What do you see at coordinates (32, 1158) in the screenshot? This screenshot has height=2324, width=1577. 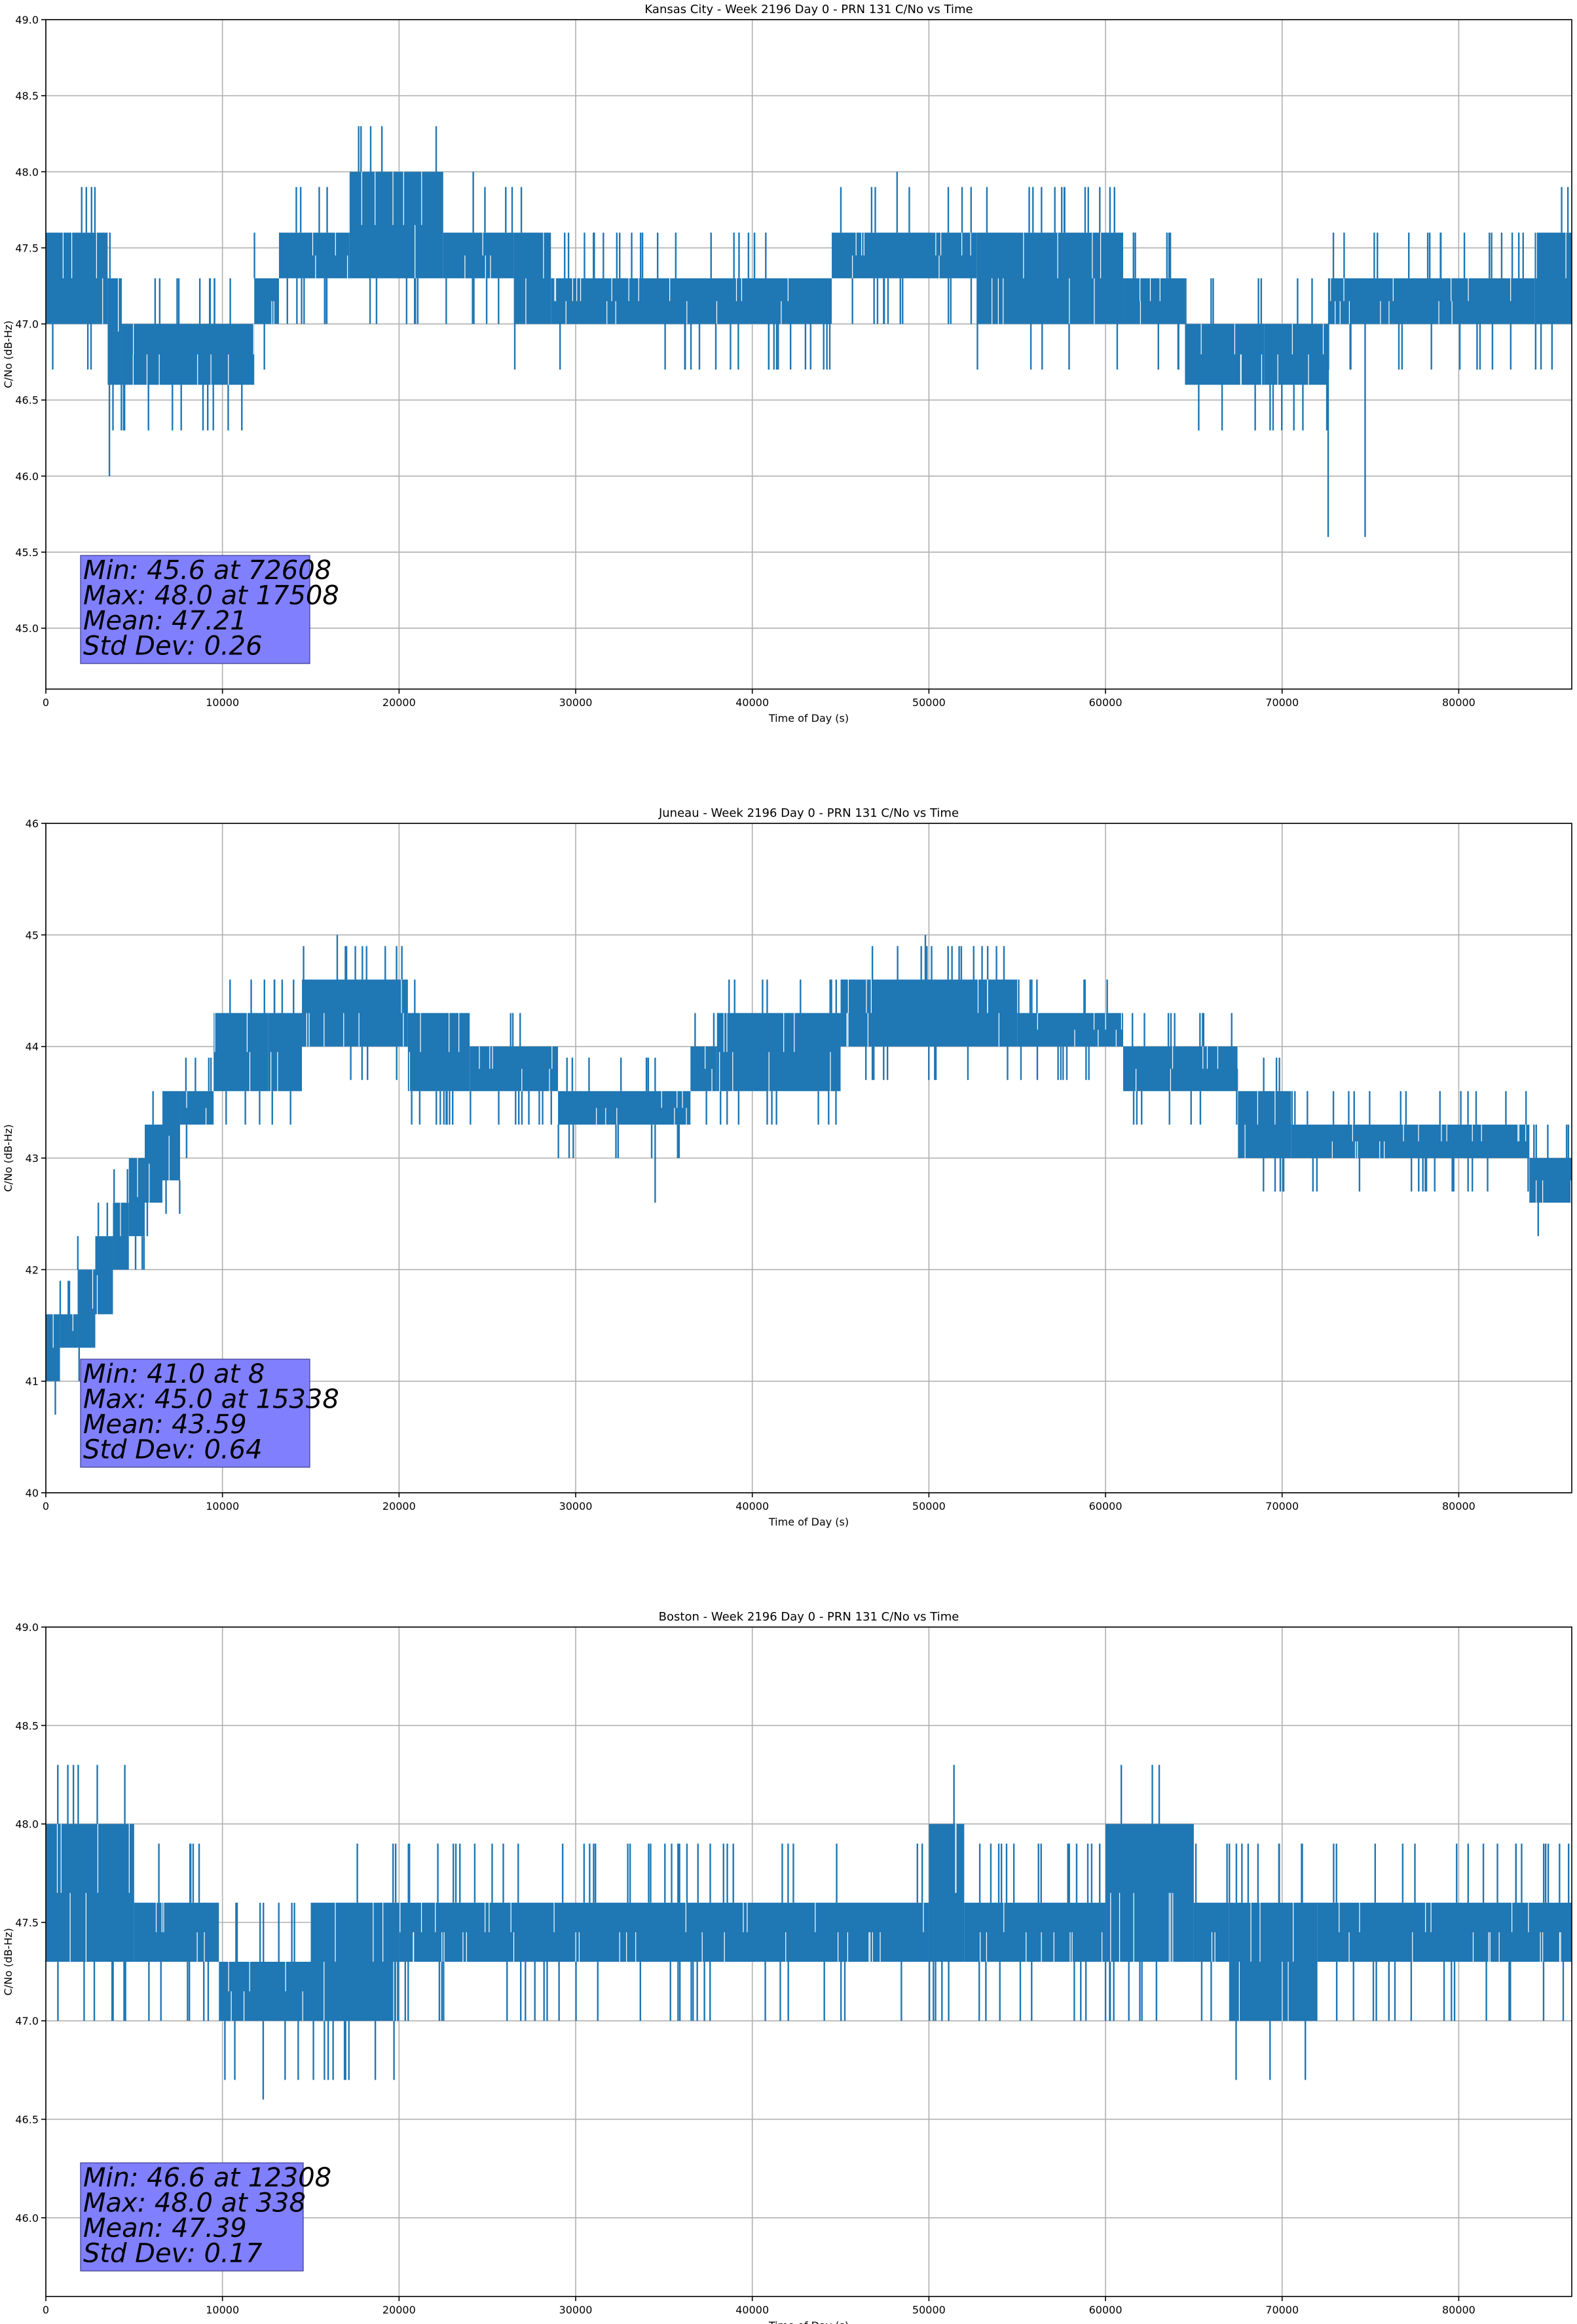 I see `y-tick-label: 43` at bounding box center [32, 1158].